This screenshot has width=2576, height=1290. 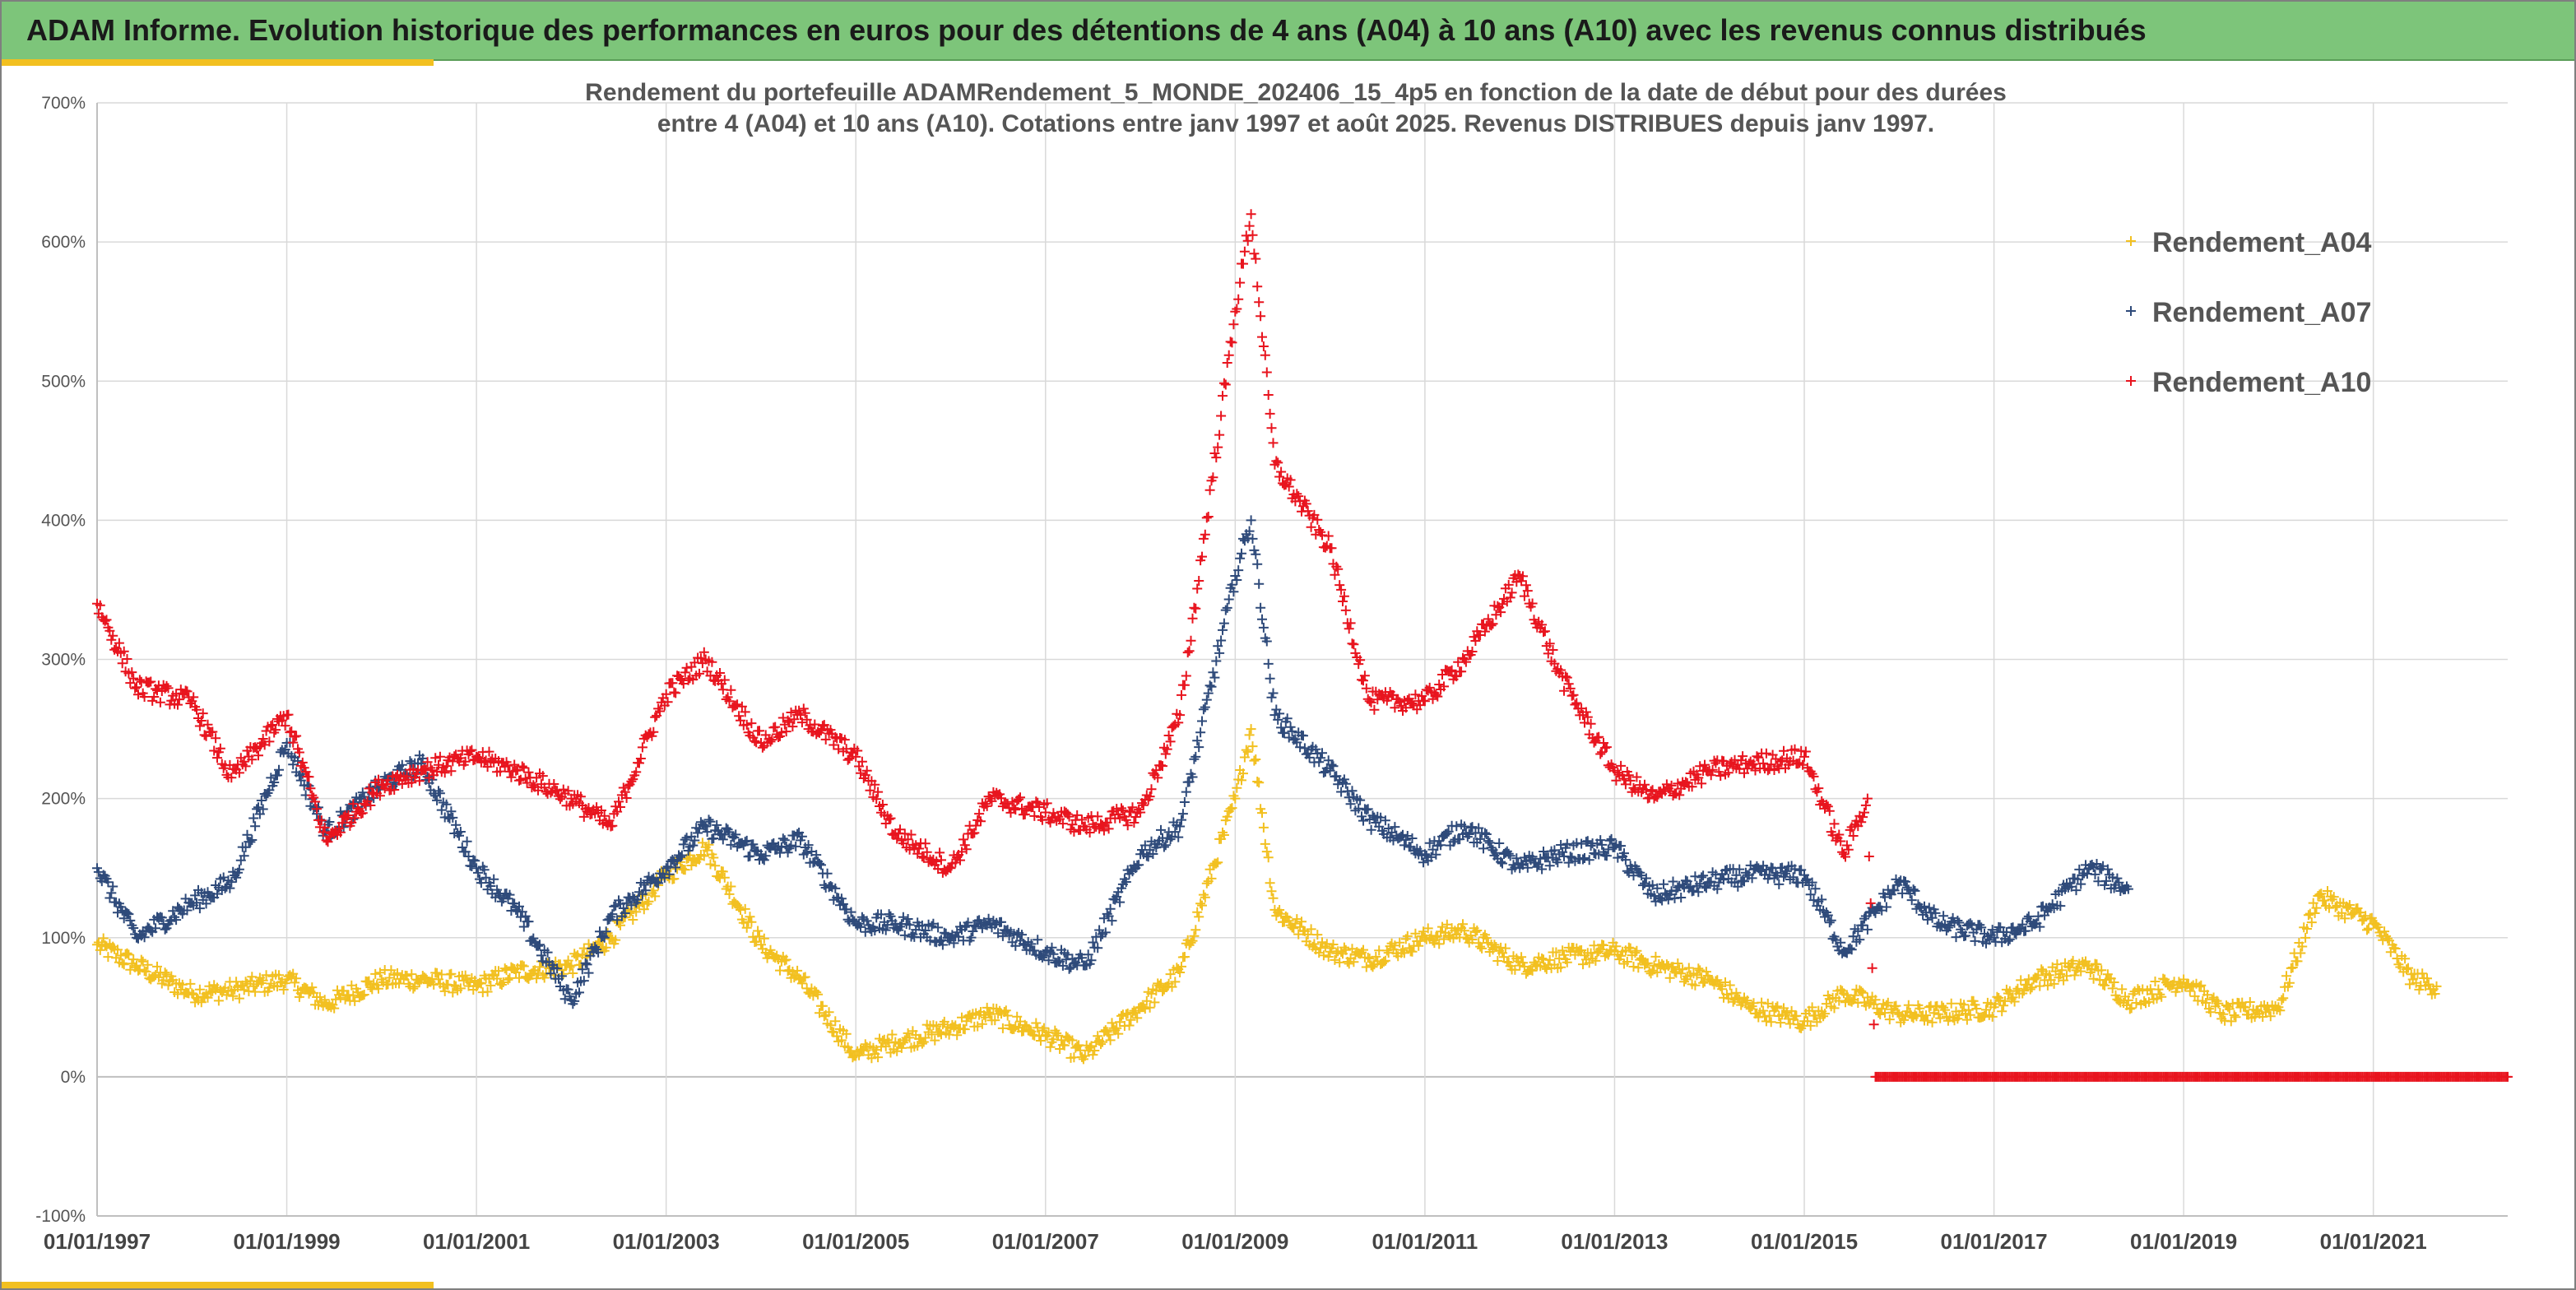 I want to click on x-tick-label: 01/01/2019, so click(x=2184, y=1241).